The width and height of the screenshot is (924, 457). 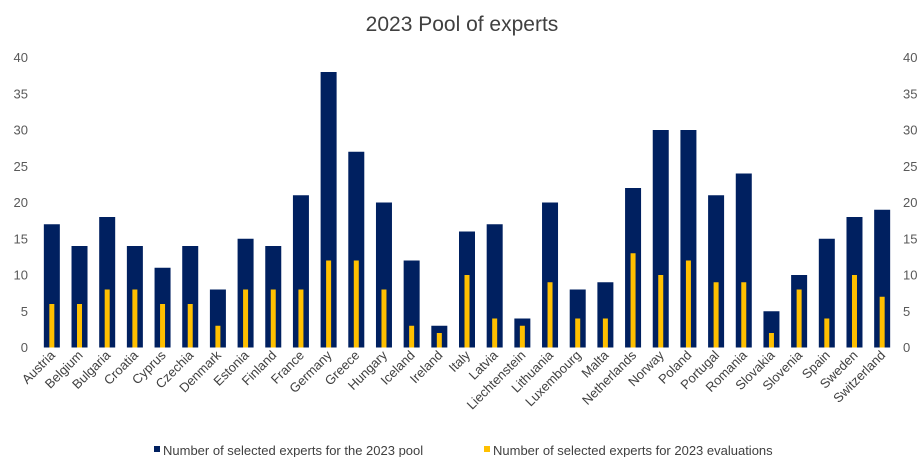 I want to click on left-y-tick-label: 40, so click(x=21, y=57).